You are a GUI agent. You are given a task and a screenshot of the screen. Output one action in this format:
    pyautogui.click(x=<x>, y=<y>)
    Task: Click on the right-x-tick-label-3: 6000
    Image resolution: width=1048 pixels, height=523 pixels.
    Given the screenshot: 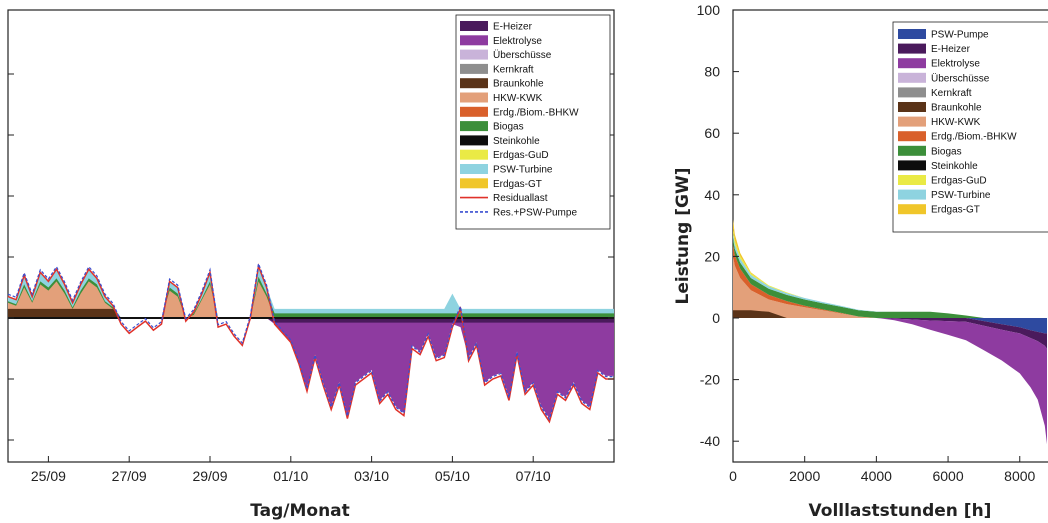 What is the action you would take?
    pyautogui.click(x=947, y=476)
    